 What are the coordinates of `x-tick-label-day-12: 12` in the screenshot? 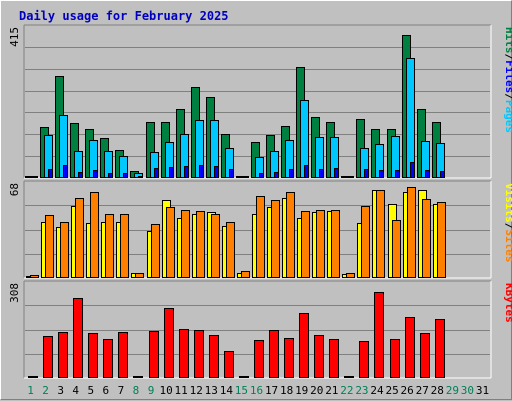 It's located at (196, 390).